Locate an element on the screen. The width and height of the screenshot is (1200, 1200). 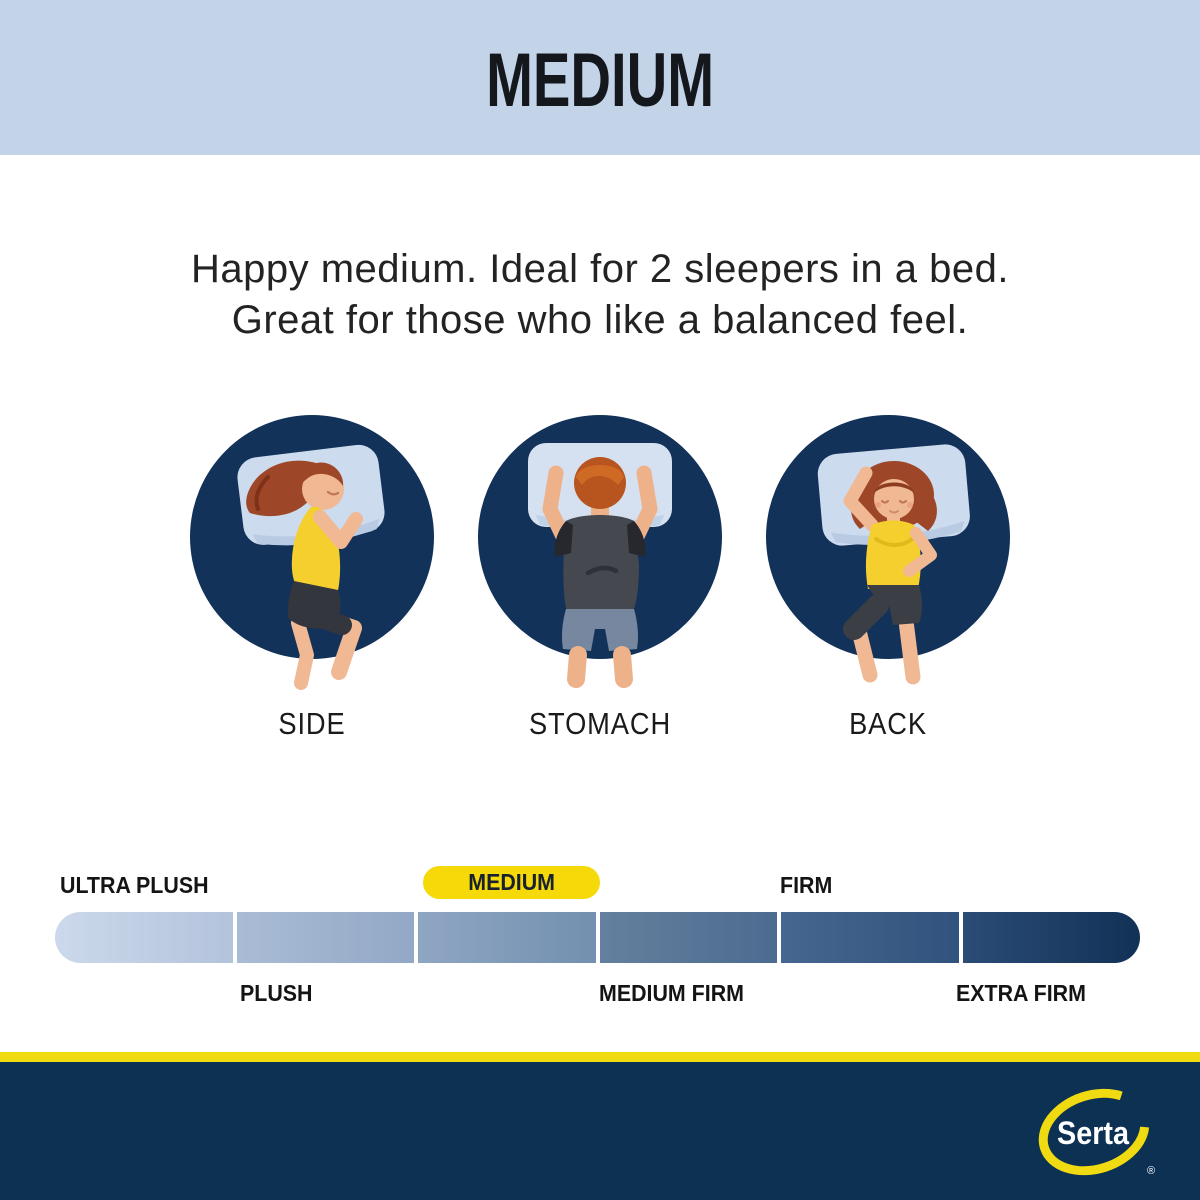
scale-label-plush: PLUSH is located at coordinates (276, 993).